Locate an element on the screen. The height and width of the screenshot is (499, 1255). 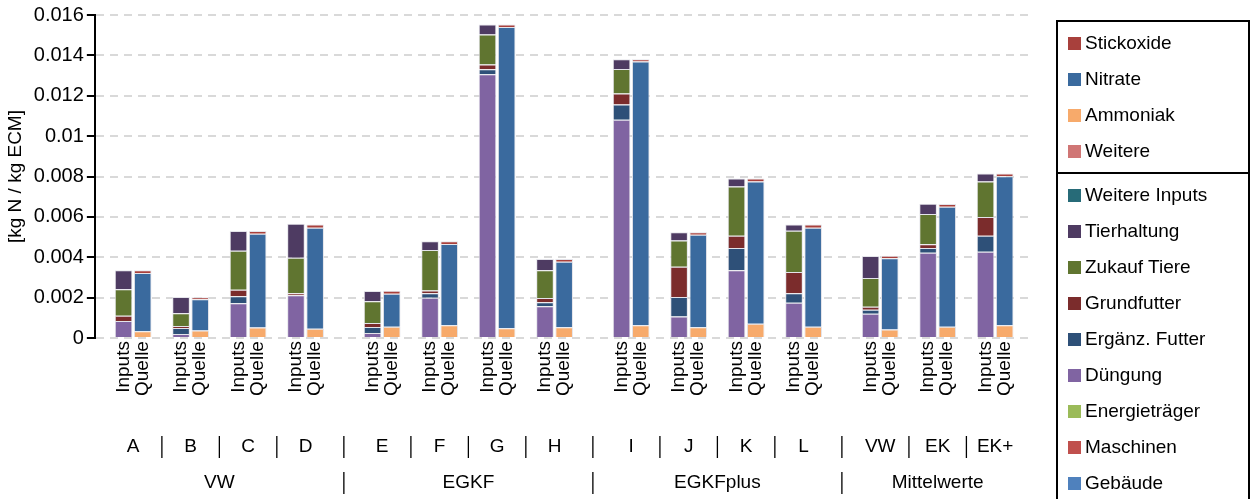
y-tick-label: 0.002 is located at coordinates (58, 296).